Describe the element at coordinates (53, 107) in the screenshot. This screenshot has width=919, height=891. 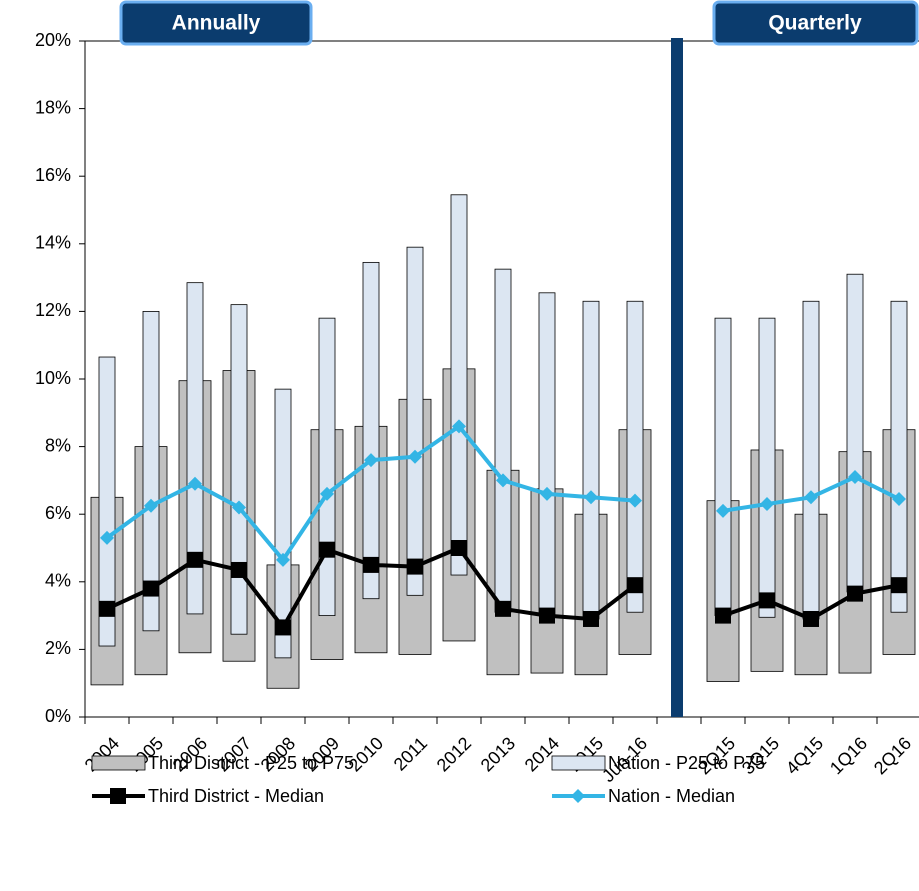
I see `y-tick-label: 18%` at that location.